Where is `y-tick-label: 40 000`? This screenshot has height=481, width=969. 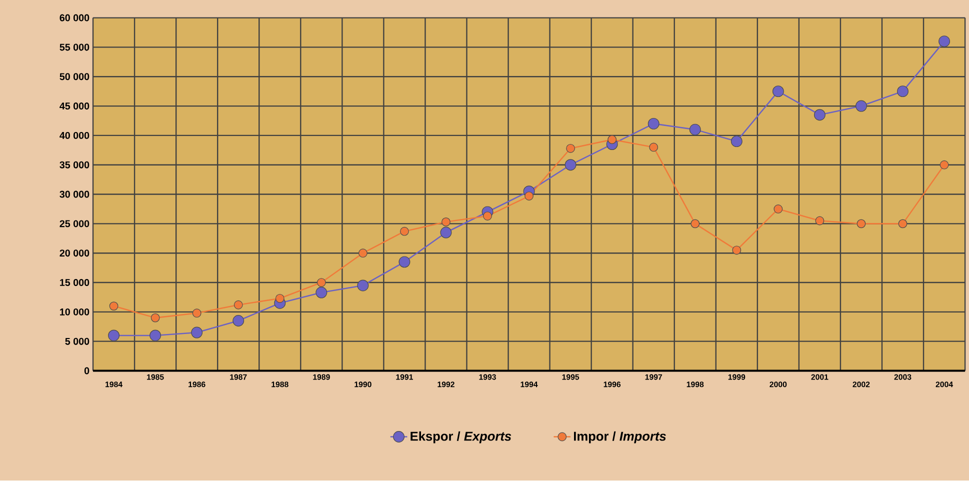
y-tick-label: 40 000 is located at coordinates (75, 136).